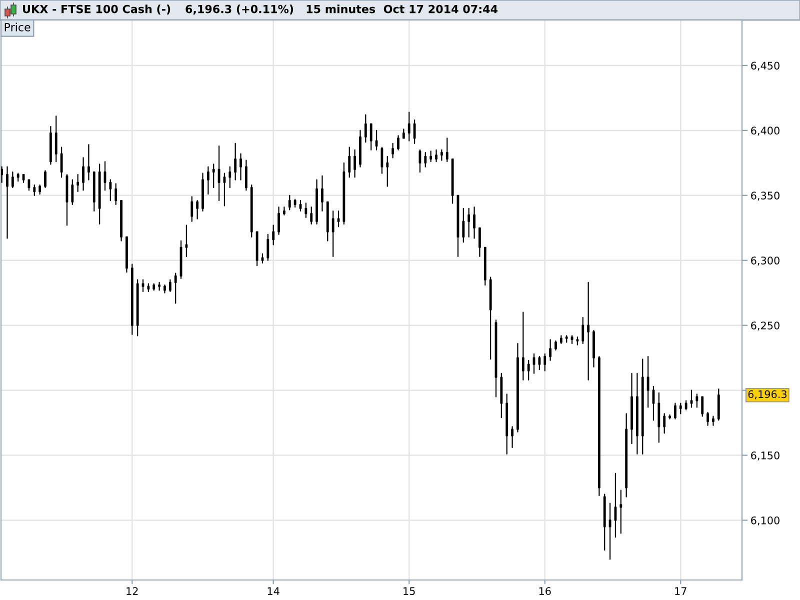  What do you see at coordinates (409, 591) in the screenshot?
I see `x-tick-label: 15` at bounding box center [409, 591].